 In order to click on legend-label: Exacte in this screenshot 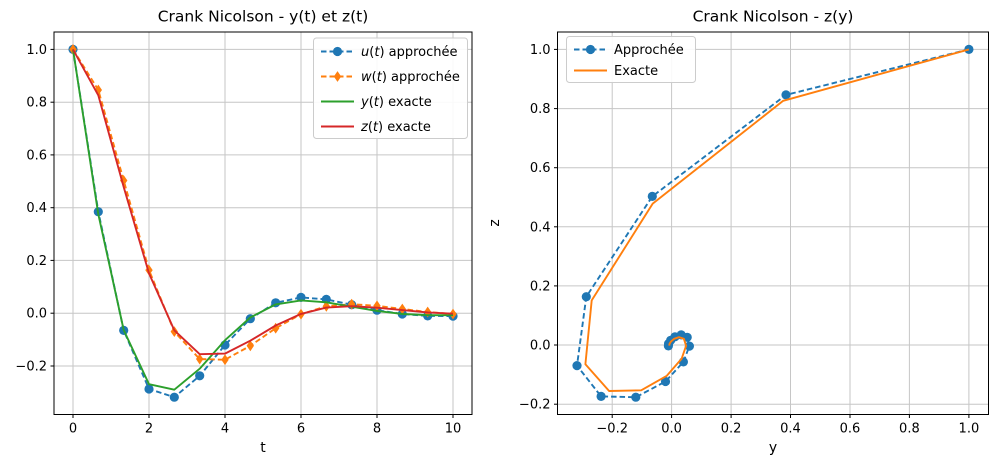, I will do `click(636, 71)`.